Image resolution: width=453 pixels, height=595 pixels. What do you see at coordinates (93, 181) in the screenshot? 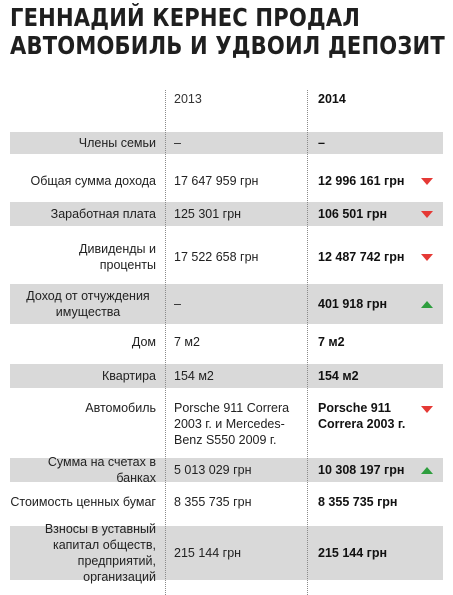
I see `row-label: Общая сумма дохода` at bounding box center [93, 181].